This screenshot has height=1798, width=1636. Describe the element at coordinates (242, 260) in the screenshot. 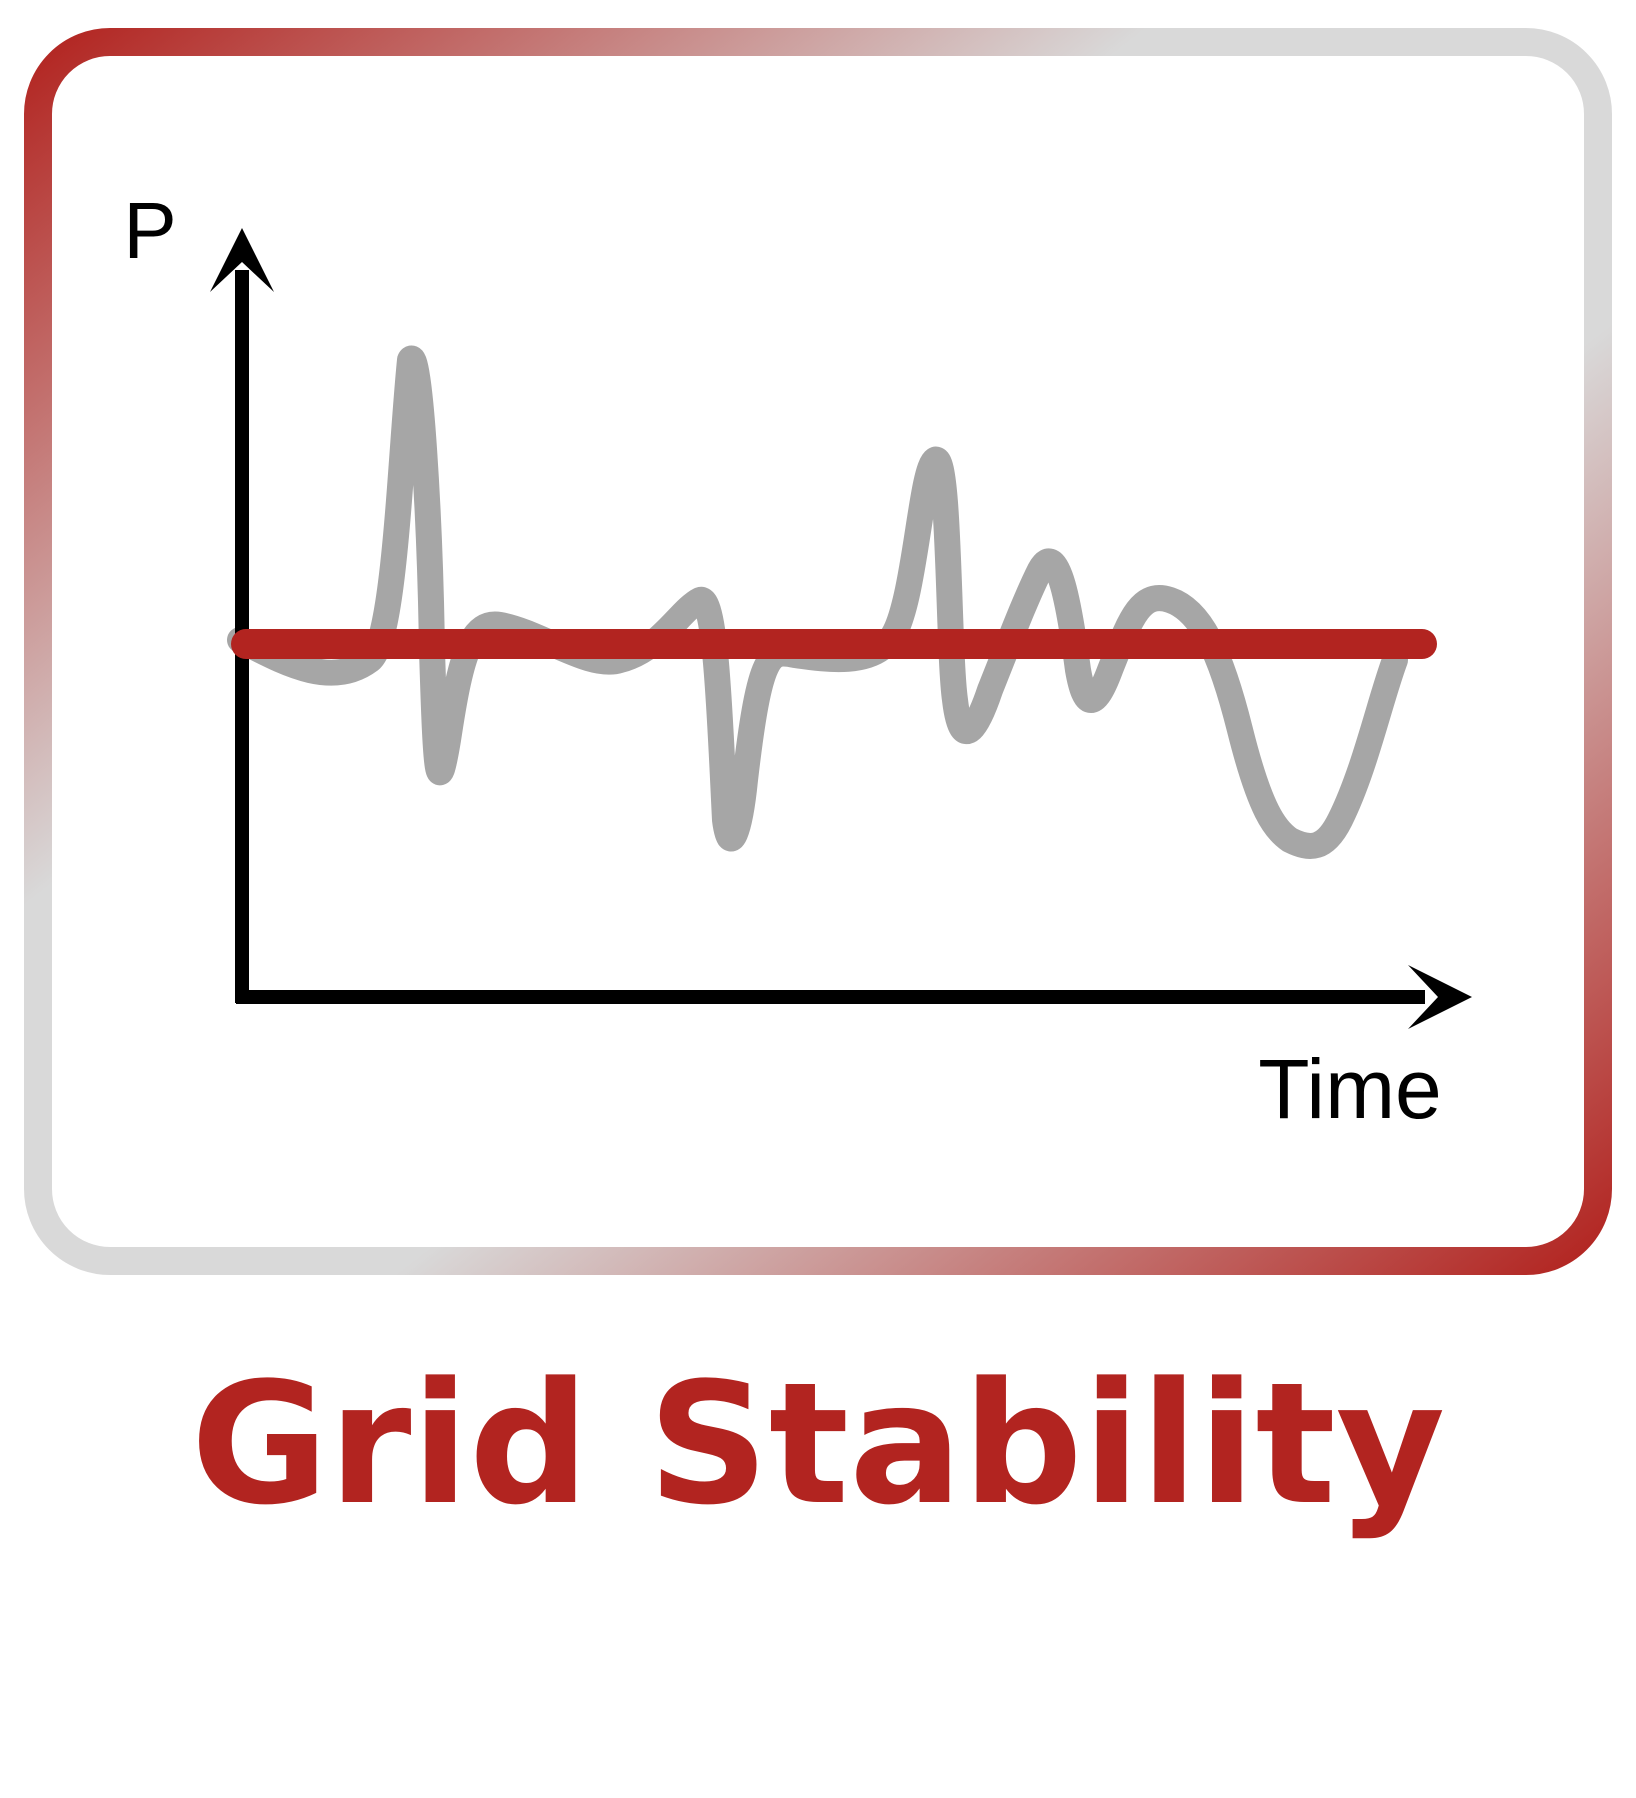

I see `y-axis-arrowhead` at that location.